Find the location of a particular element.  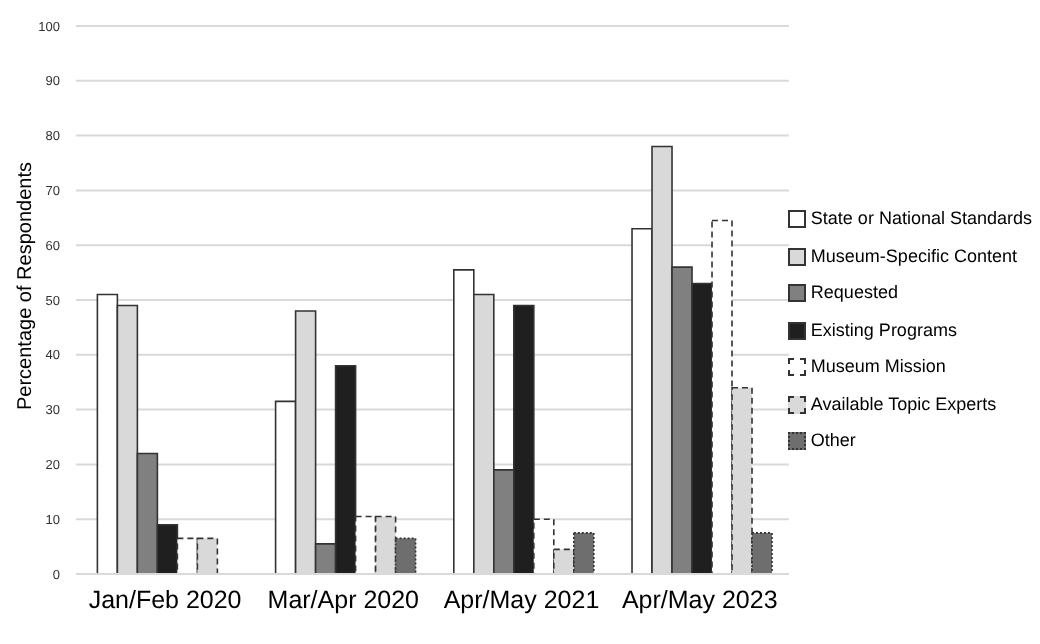

legend-label: Available Topic Experts is located at coordinates (903, 404).